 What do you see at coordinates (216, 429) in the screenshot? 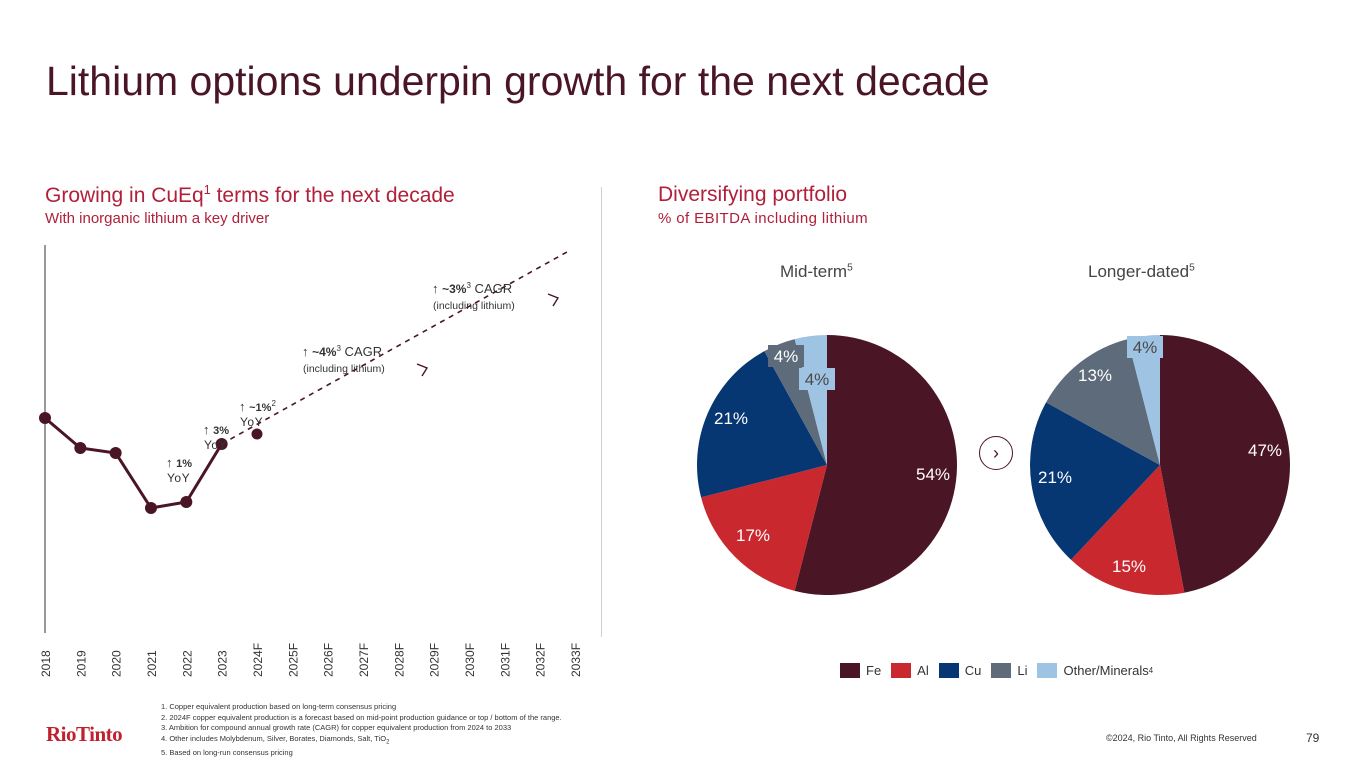
I see `annotation-3pct-value: ↑ 3%` at bounding box center [216, 429].